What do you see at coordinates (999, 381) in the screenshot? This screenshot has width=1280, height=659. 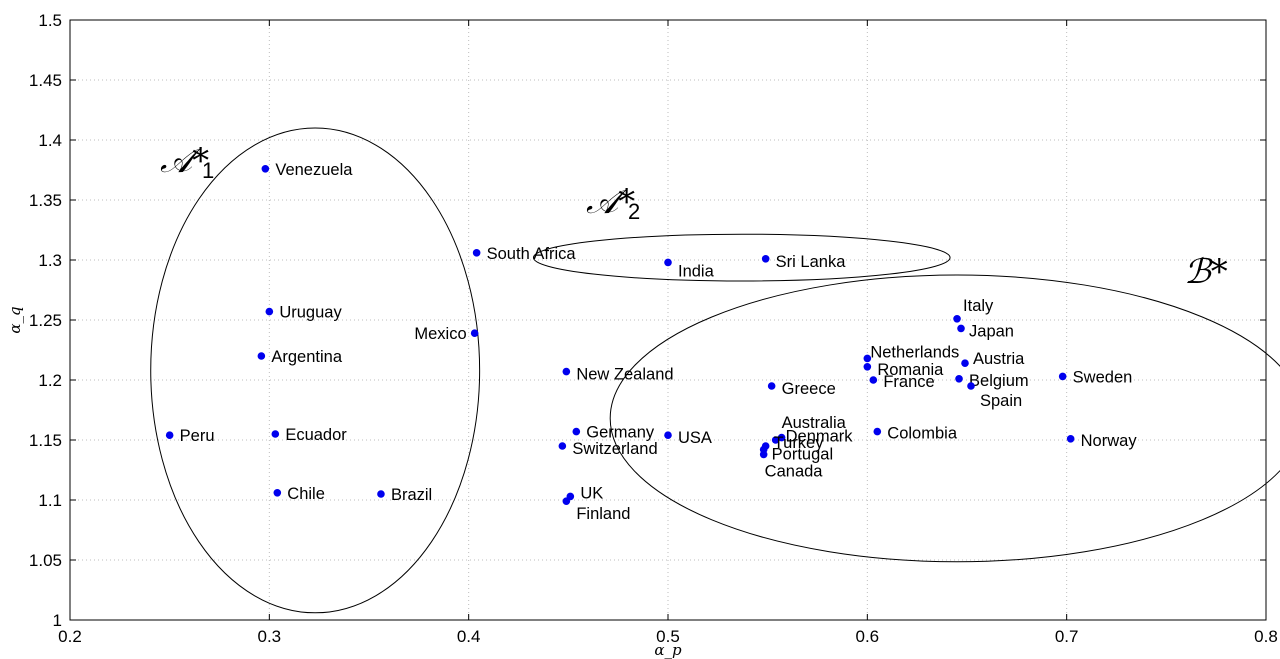 I see `data-point-label: Belgium` at bounding box center [999, 381].